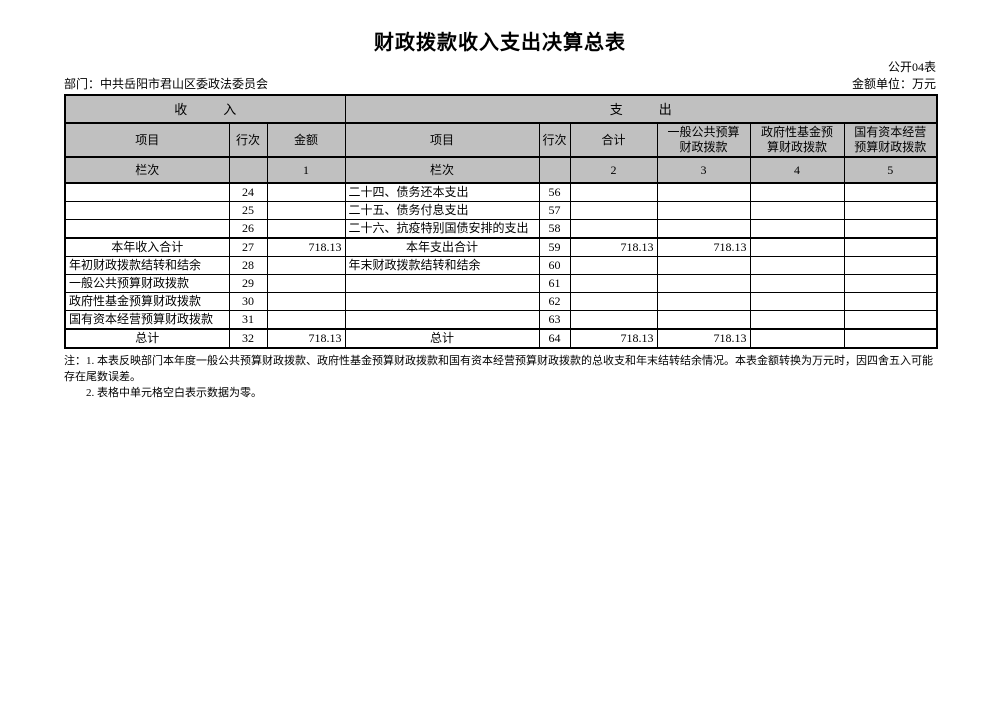  I want to click on cell-income-item: 政府性基金预算财政拨款, so click(147, 301).